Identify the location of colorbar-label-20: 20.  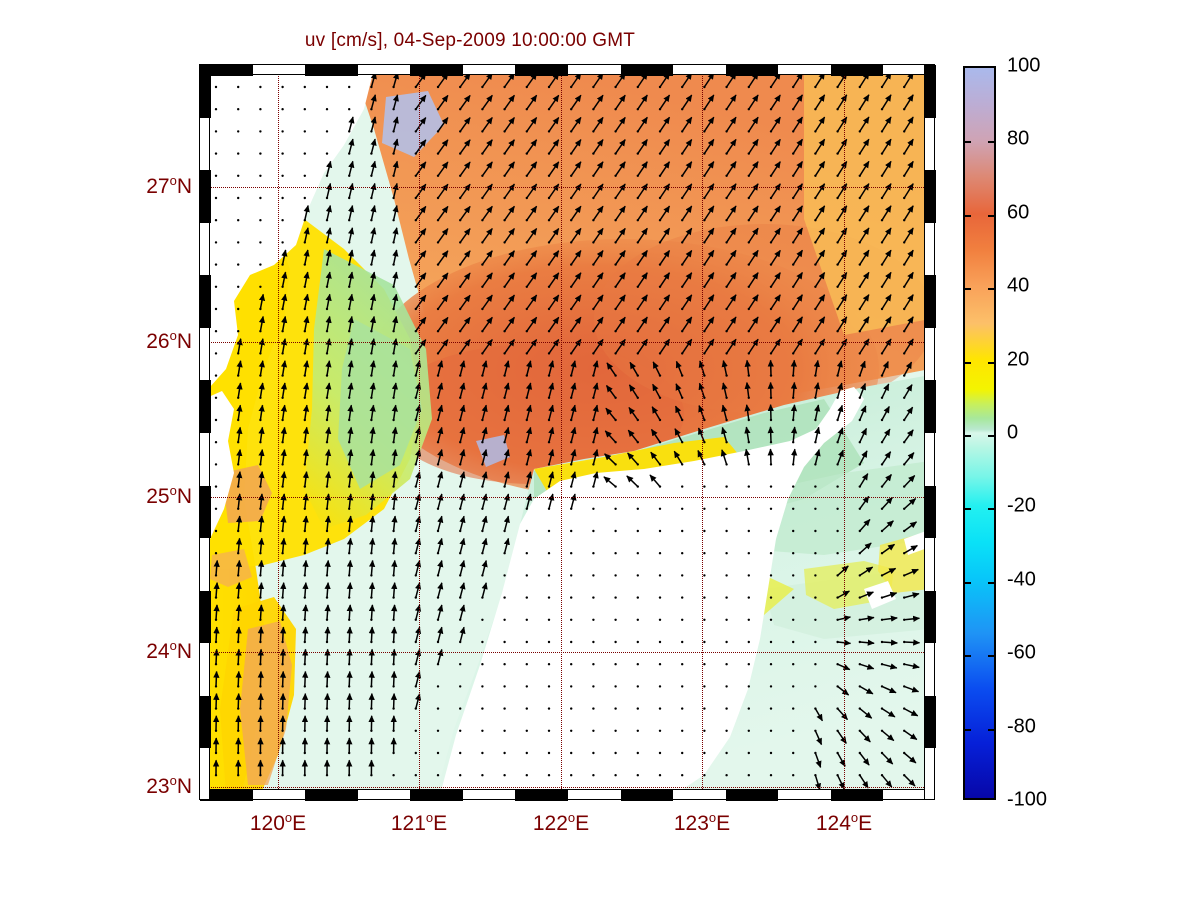
(1018, 359).